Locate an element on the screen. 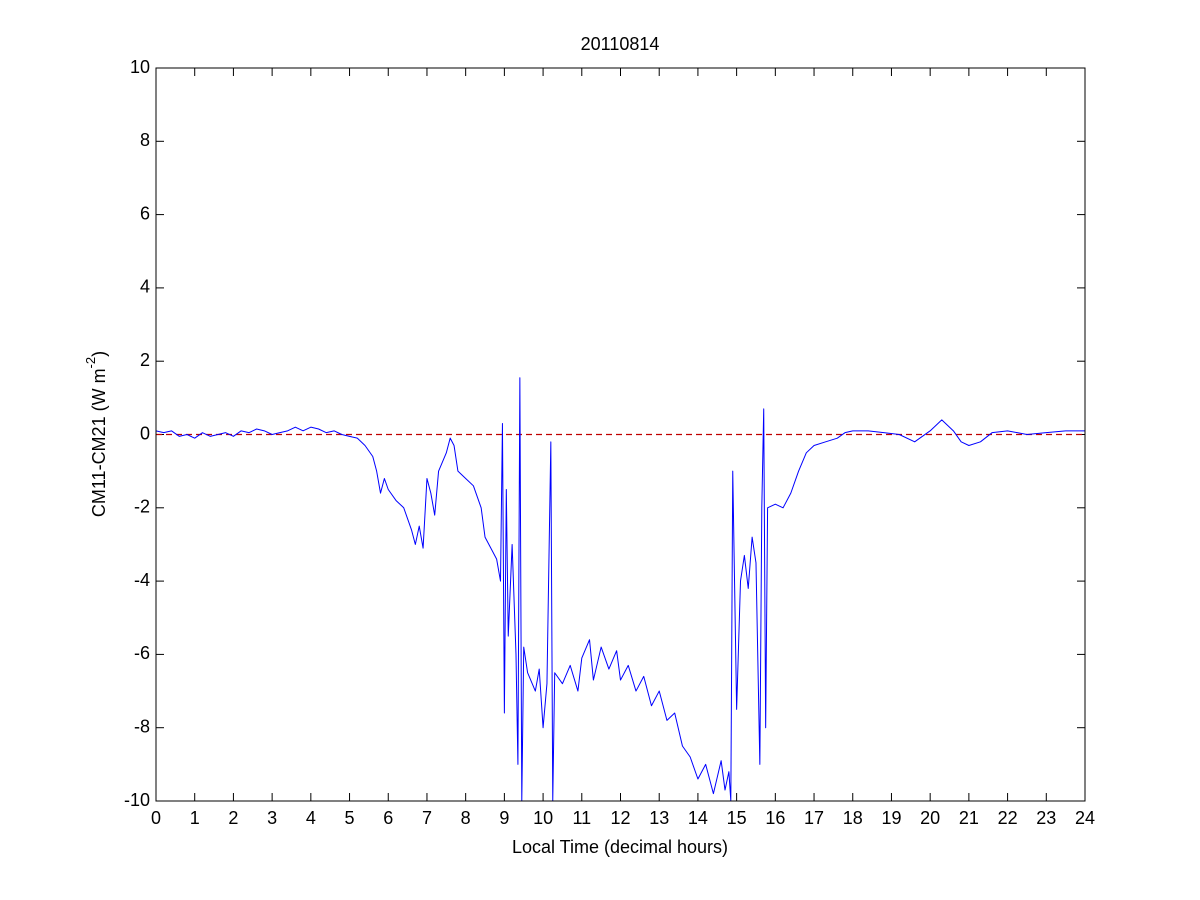  y-tick-label: 2 is located at coordinates (145, 360).